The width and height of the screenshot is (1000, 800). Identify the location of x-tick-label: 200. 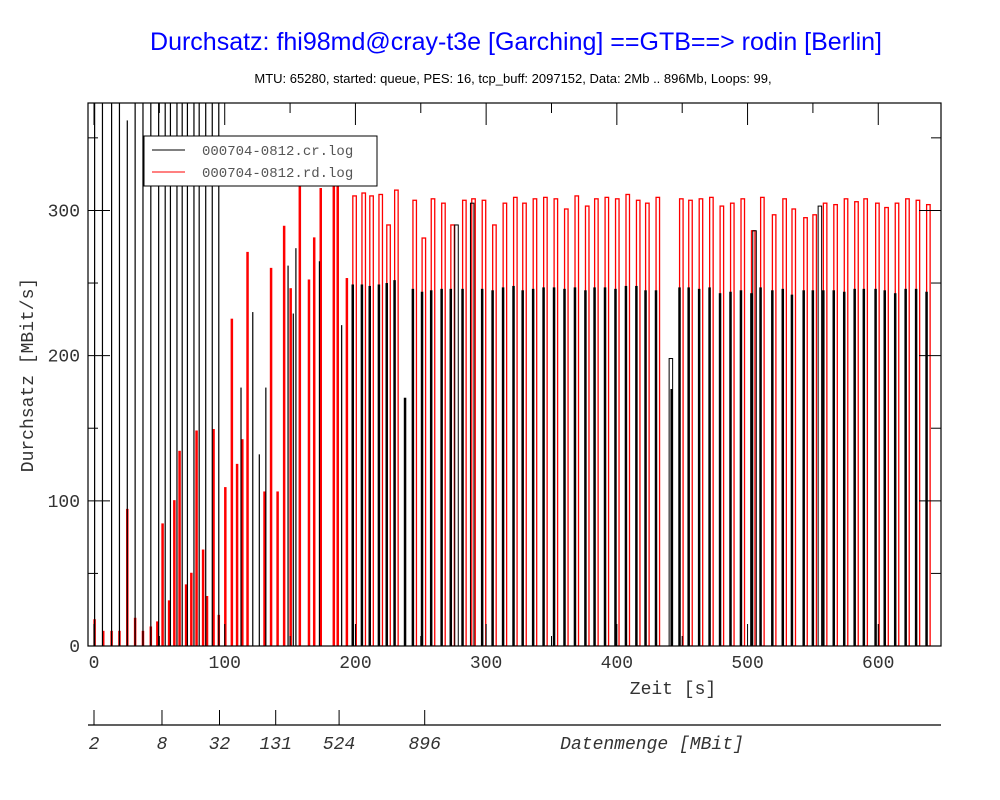
(355, 664).